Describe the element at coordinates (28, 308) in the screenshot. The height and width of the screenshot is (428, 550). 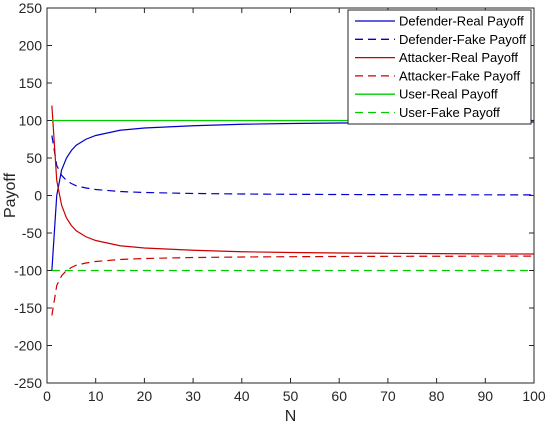
I see `y-tick-label: -150` at that location.